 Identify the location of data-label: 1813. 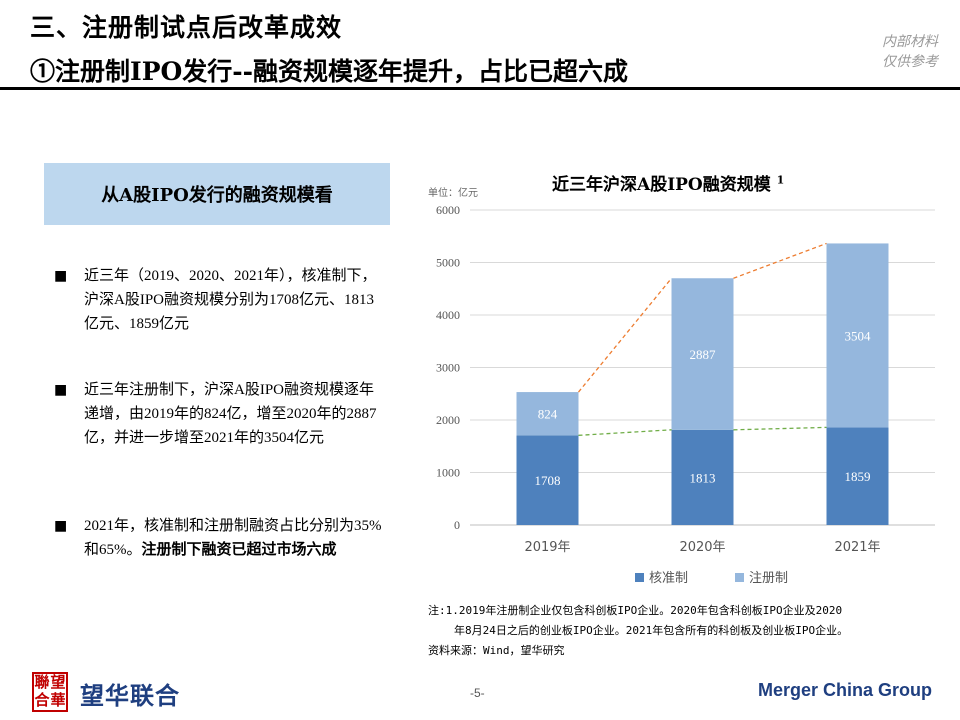
(703, 477).